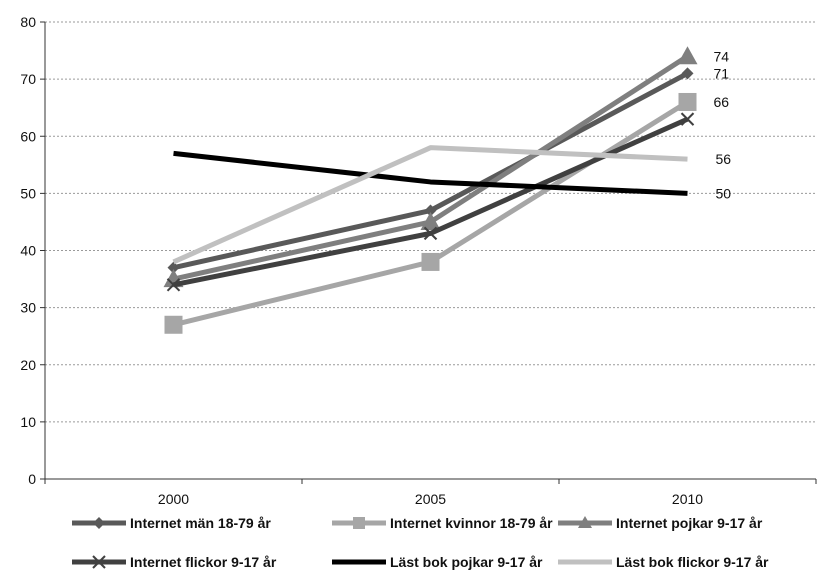  I want to click on y-tick-label: 0, so click(32, 479).